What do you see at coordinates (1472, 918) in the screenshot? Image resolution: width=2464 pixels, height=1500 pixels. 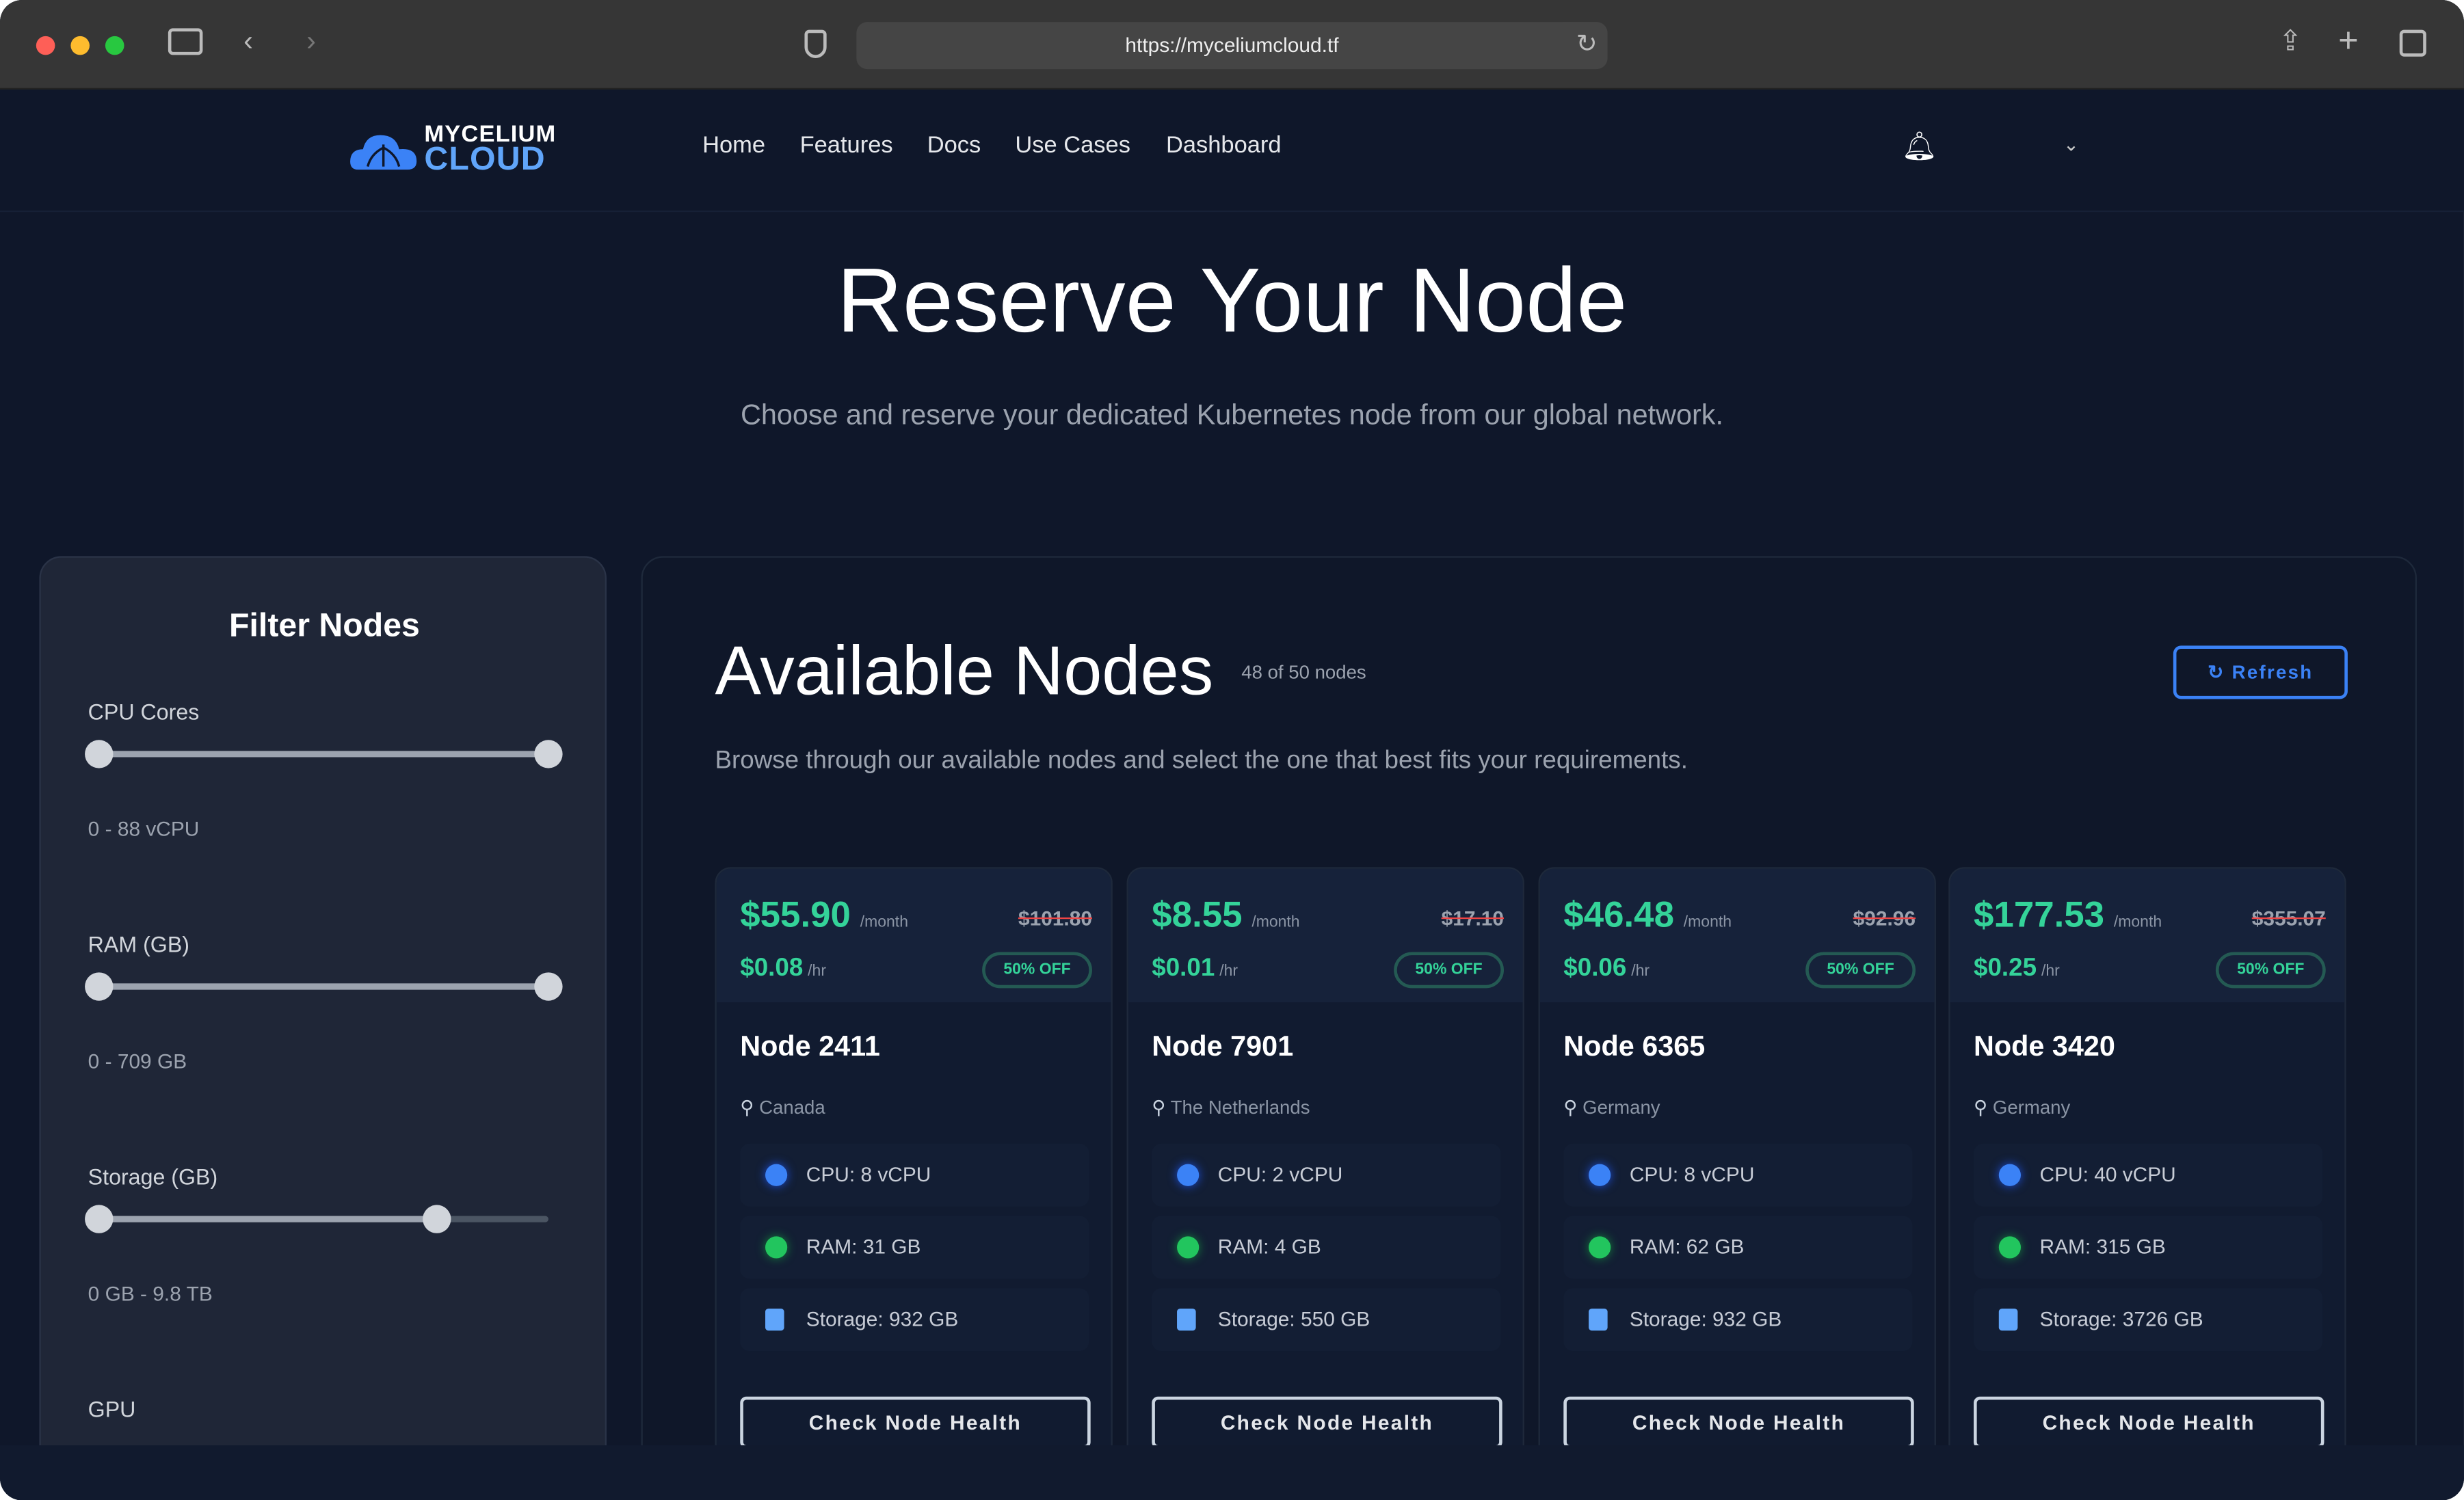 I see `original-price: $17.10` at bounding box center [1472, 918].